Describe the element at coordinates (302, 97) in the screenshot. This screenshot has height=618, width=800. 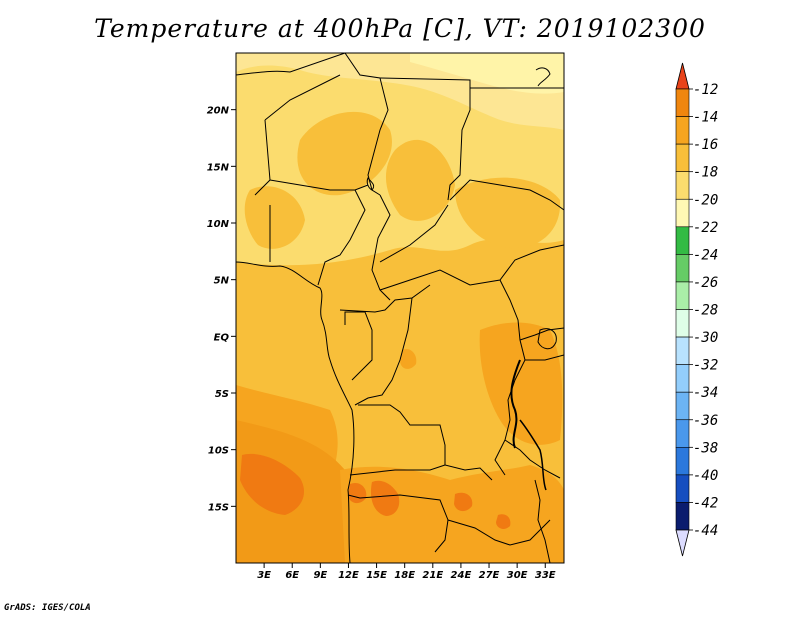
I see `border-mali-niger` at that location.